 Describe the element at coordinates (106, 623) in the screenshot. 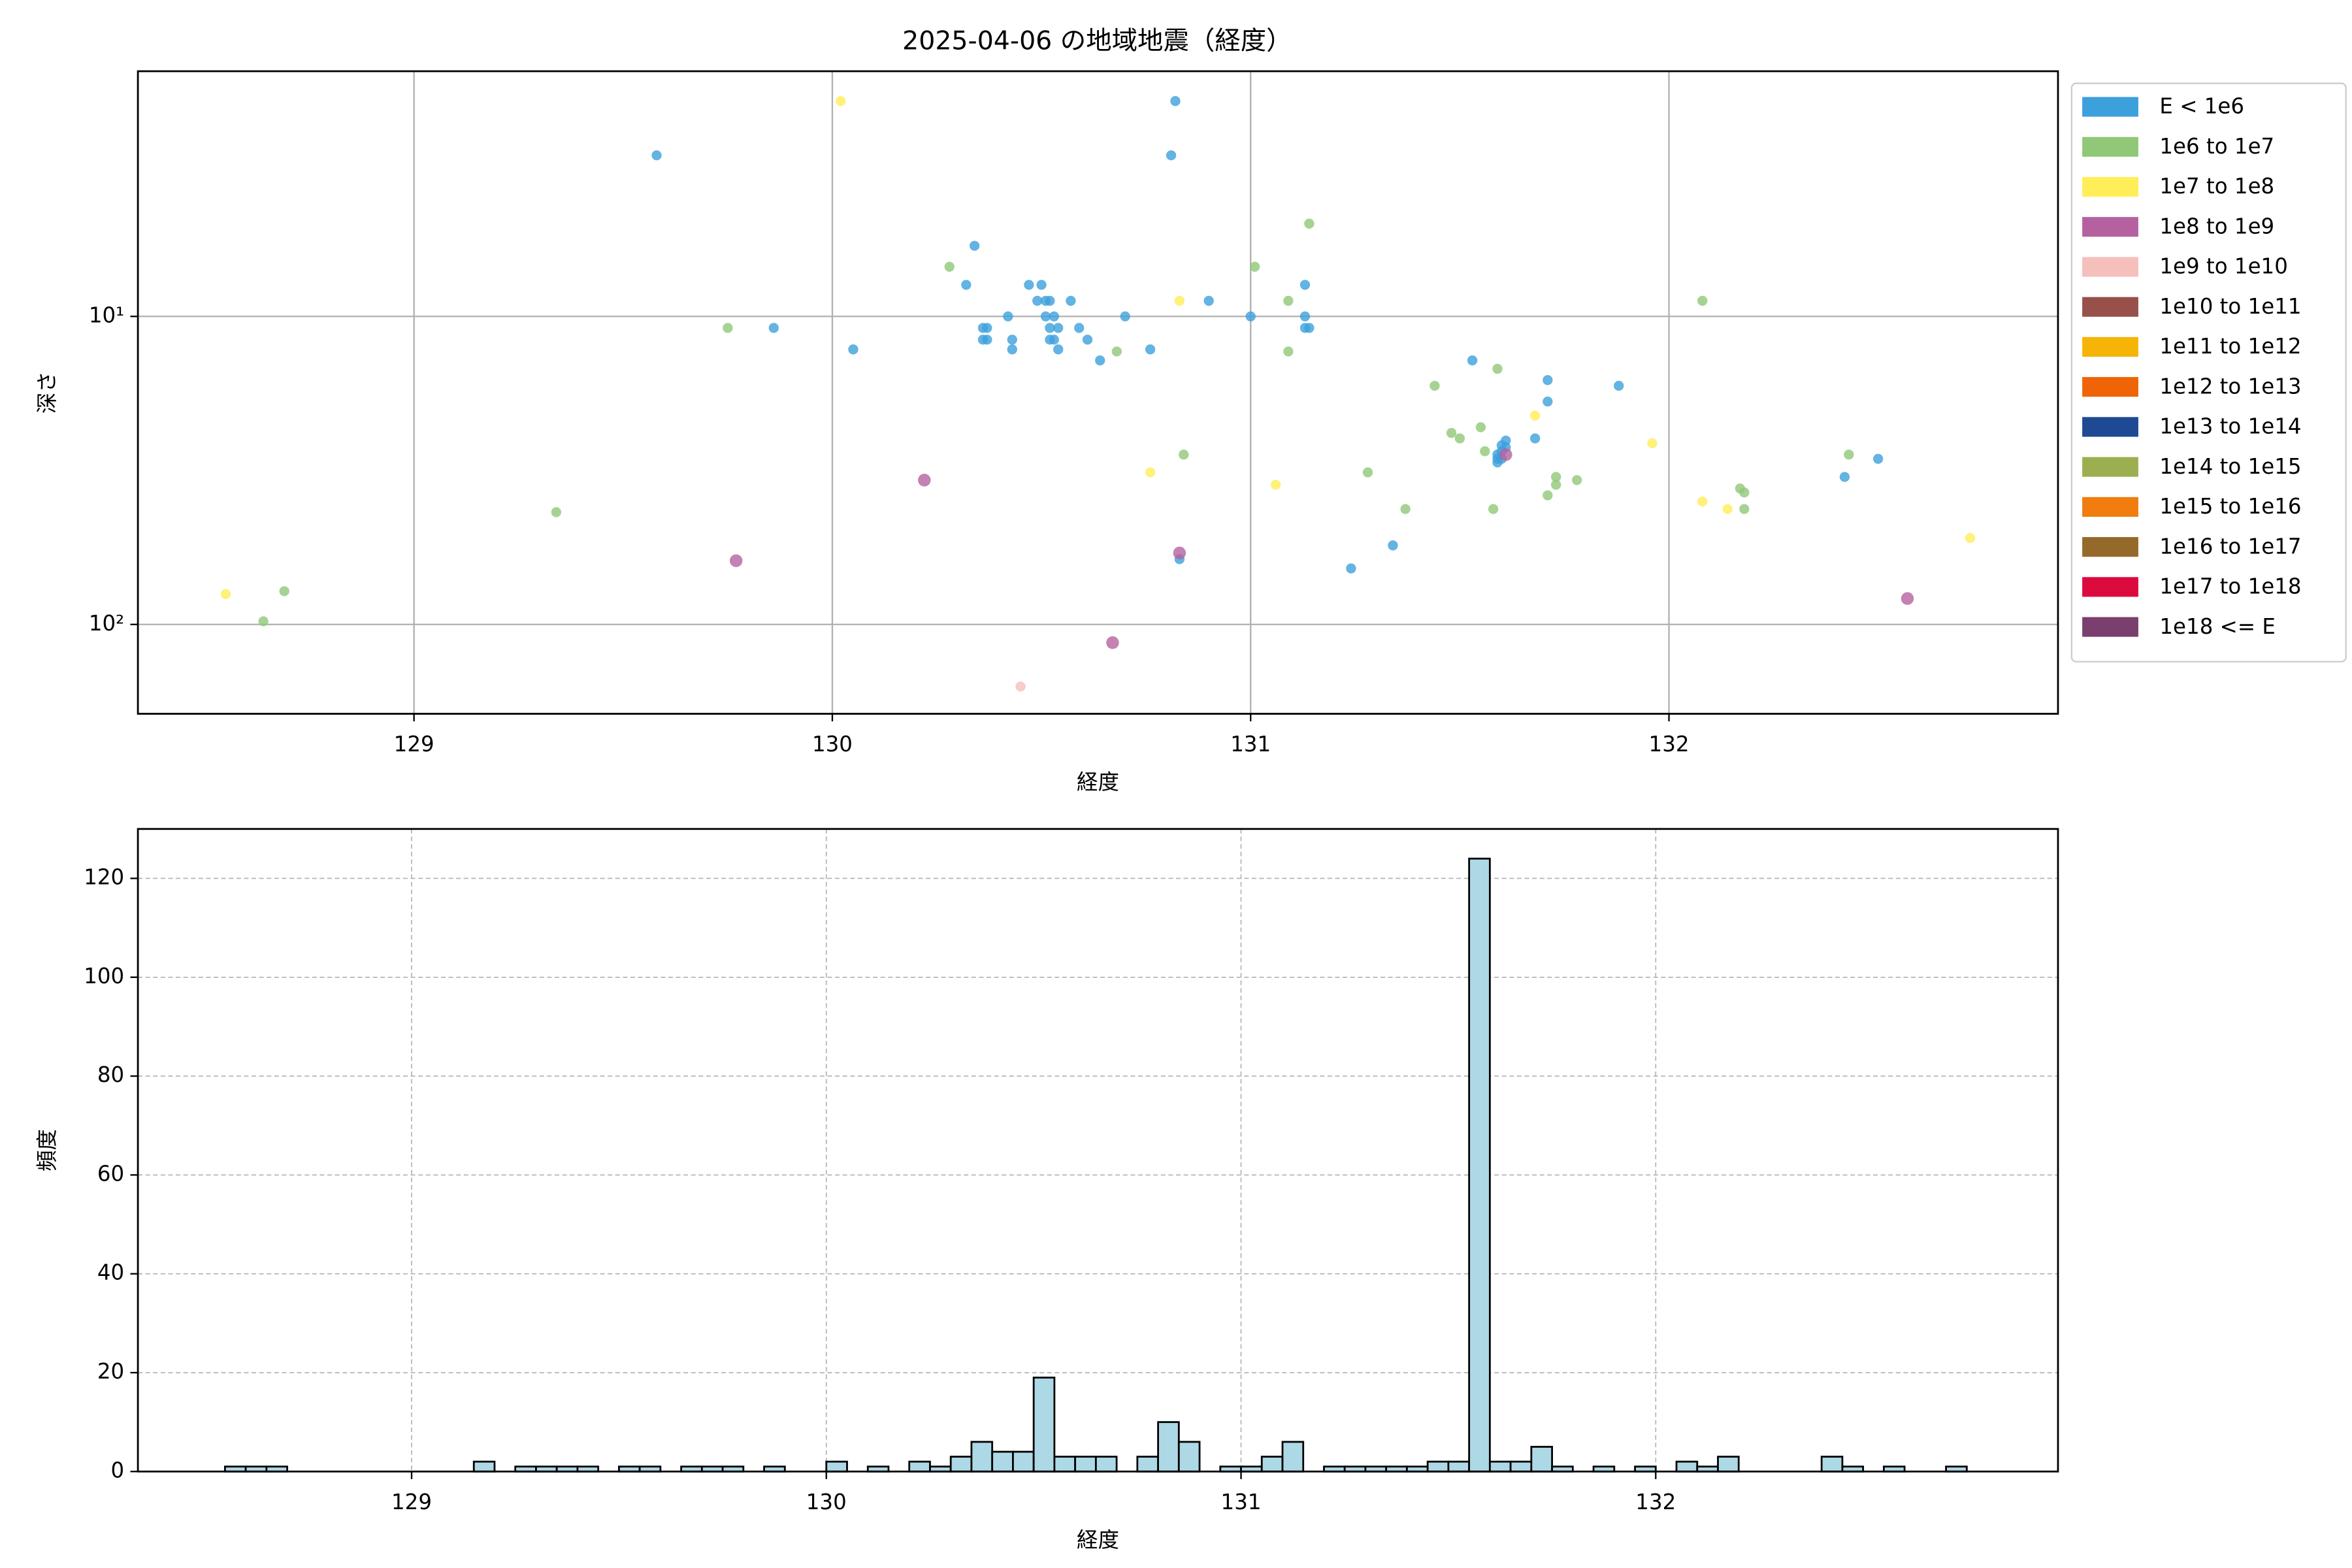

I see `y-tick-label: 10²` at that location.